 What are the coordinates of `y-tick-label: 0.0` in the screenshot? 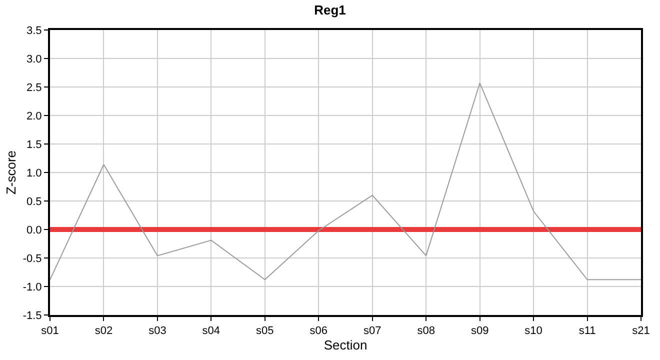 It's located at (34, 230).